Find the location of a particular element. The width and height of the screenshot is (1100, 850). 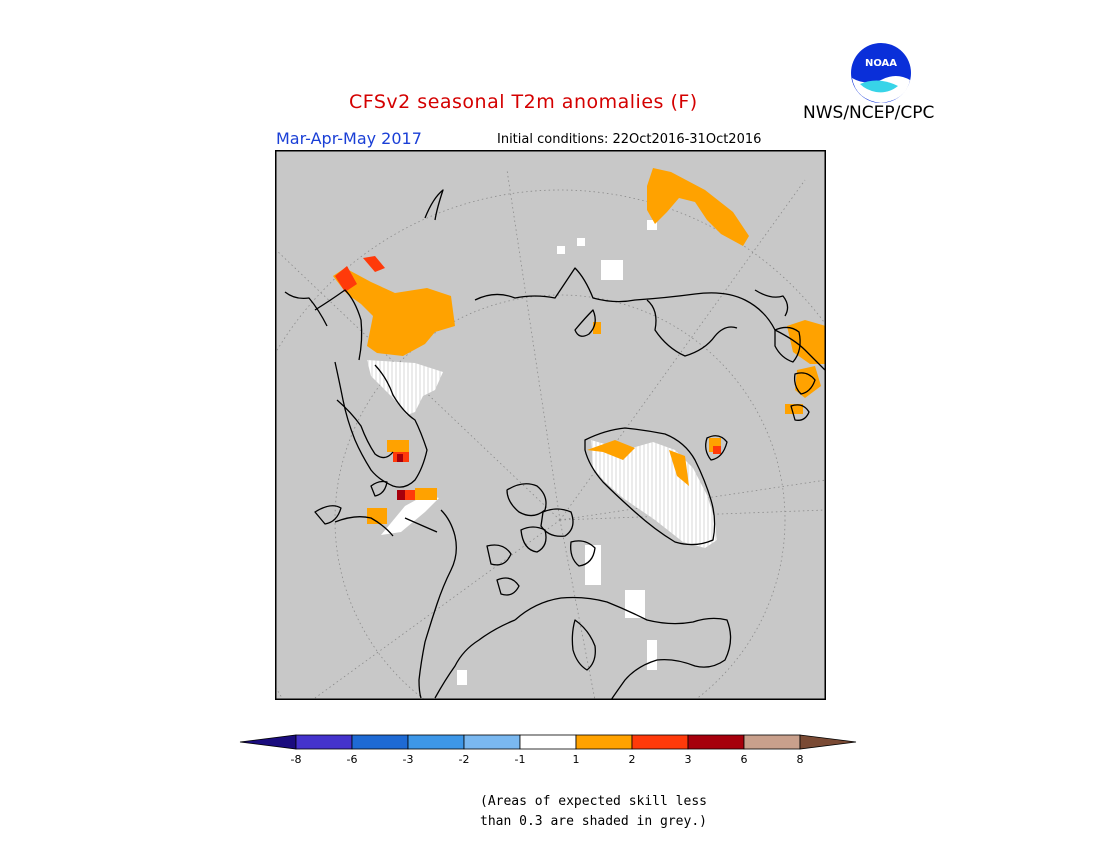

noaa-logo: NOAA is located at coordinates (881, 73).